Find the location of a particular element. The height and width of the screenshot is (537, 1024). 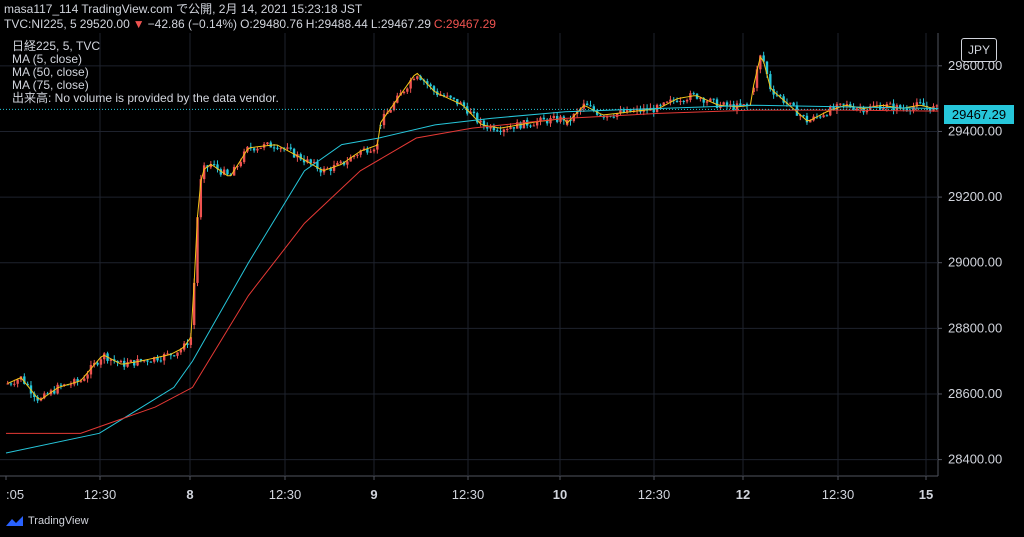

y-tick-label: 28600.00 is located at coordinates (975, 393).